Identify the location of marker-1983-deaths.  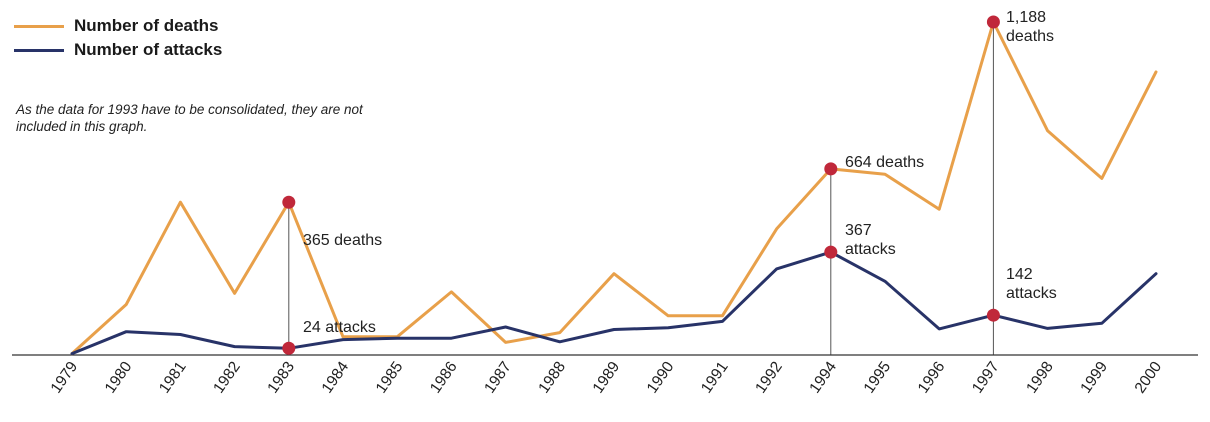
(289, 202).